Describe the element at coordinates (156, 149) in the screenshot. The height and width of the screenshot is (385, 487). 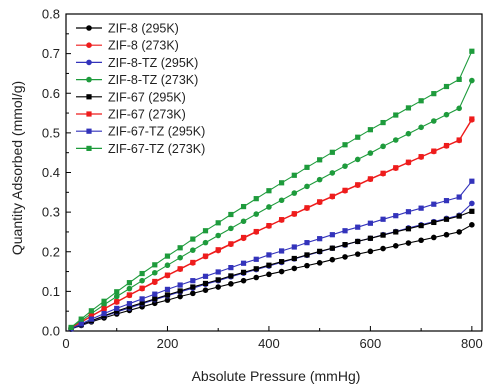
I see `legend-label: ZIF-67-TZ (273K)` at that location.